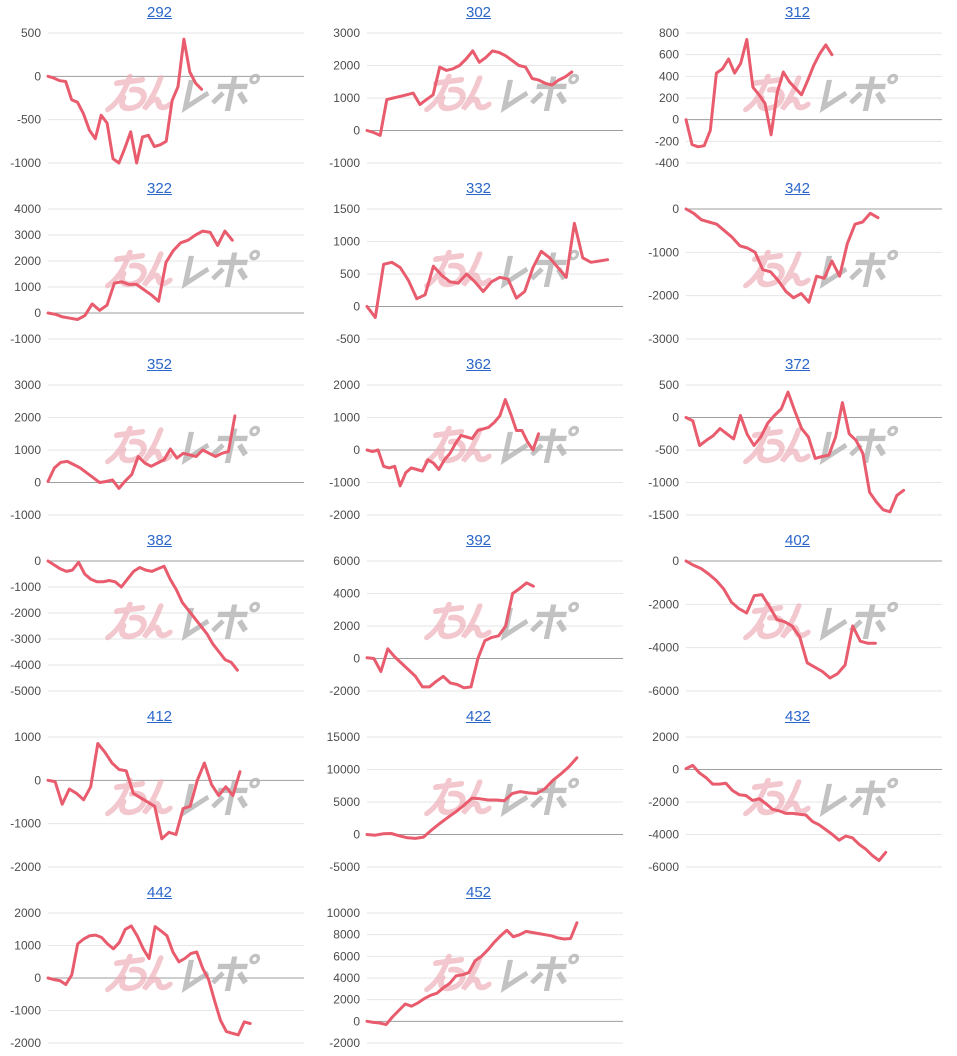 The height and width of the screenshot is (1056, 957). What do you see at coordinates (157, 274) in the screenshot?
I see `line-chart: 4000 3000 2000 1000 0 -1000` at bounding box center [157, 274].